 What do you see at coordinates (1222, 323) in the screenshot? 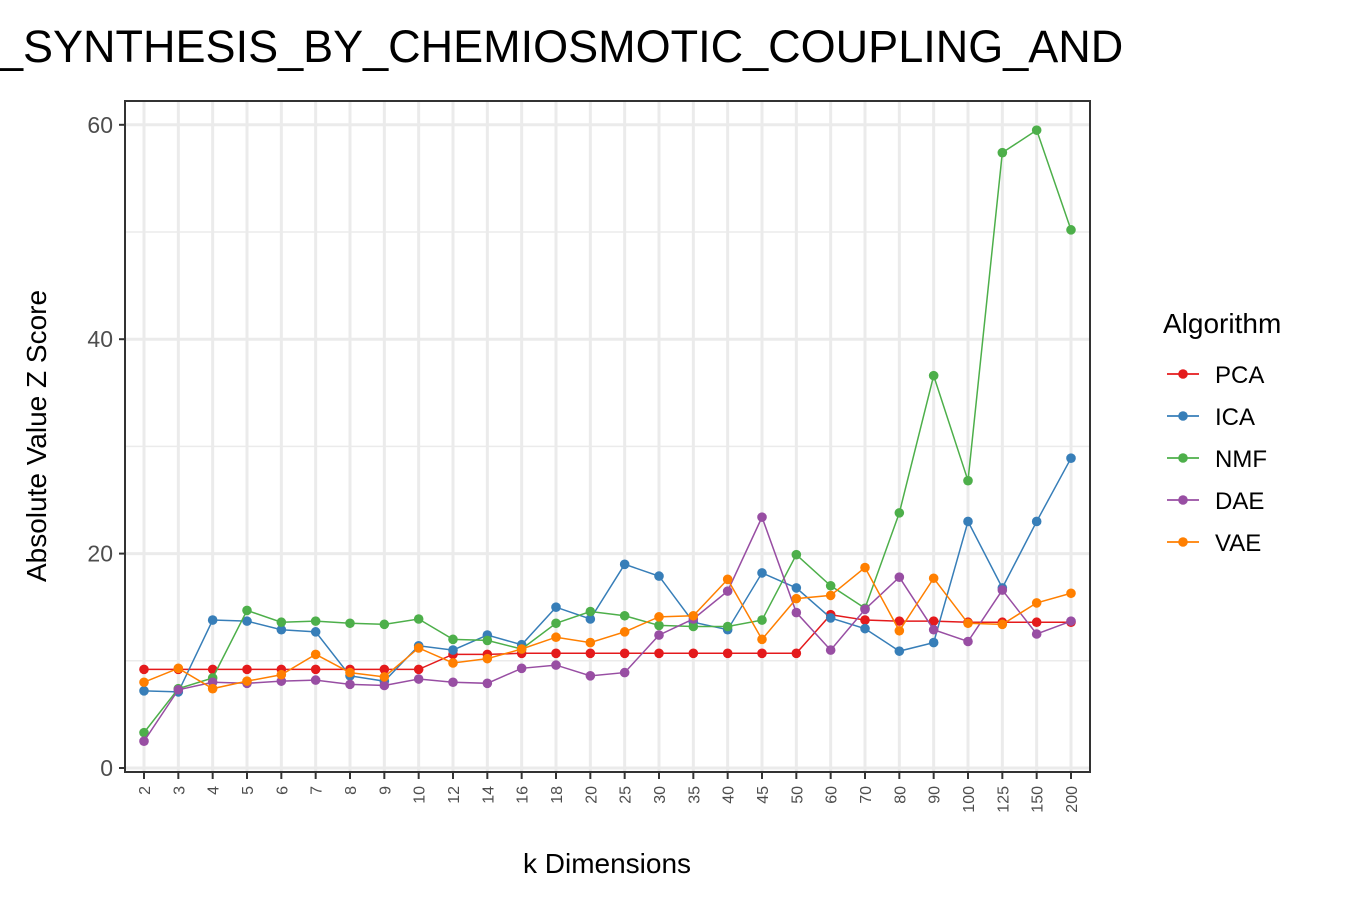
I see `legend-title: Algorithm` at bounding box center [1222, 323].